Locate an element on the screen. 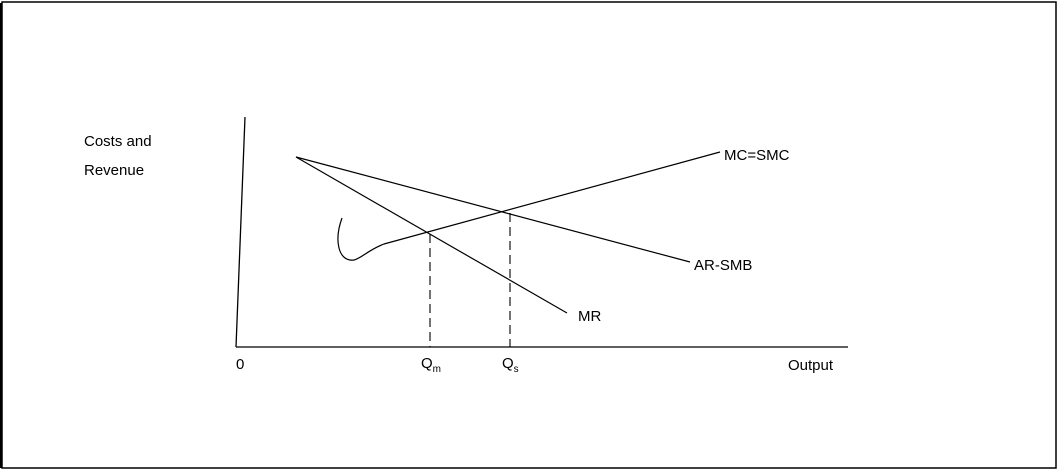 The height and width of the screenshot is (470, 1058). y-axis-label-line1: Costs and is located at coordinates (118, 141).